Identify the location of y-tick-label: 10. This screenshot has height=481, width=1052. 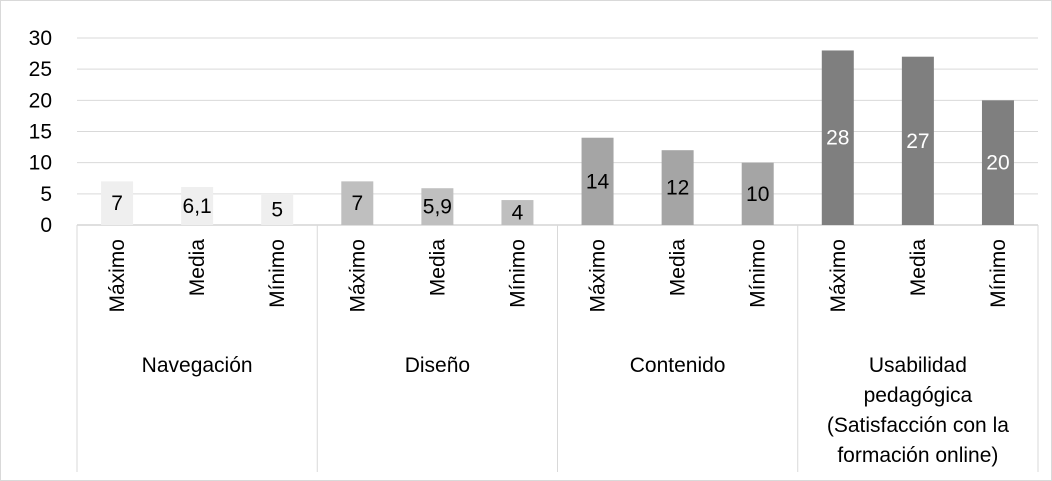
(40, 163).